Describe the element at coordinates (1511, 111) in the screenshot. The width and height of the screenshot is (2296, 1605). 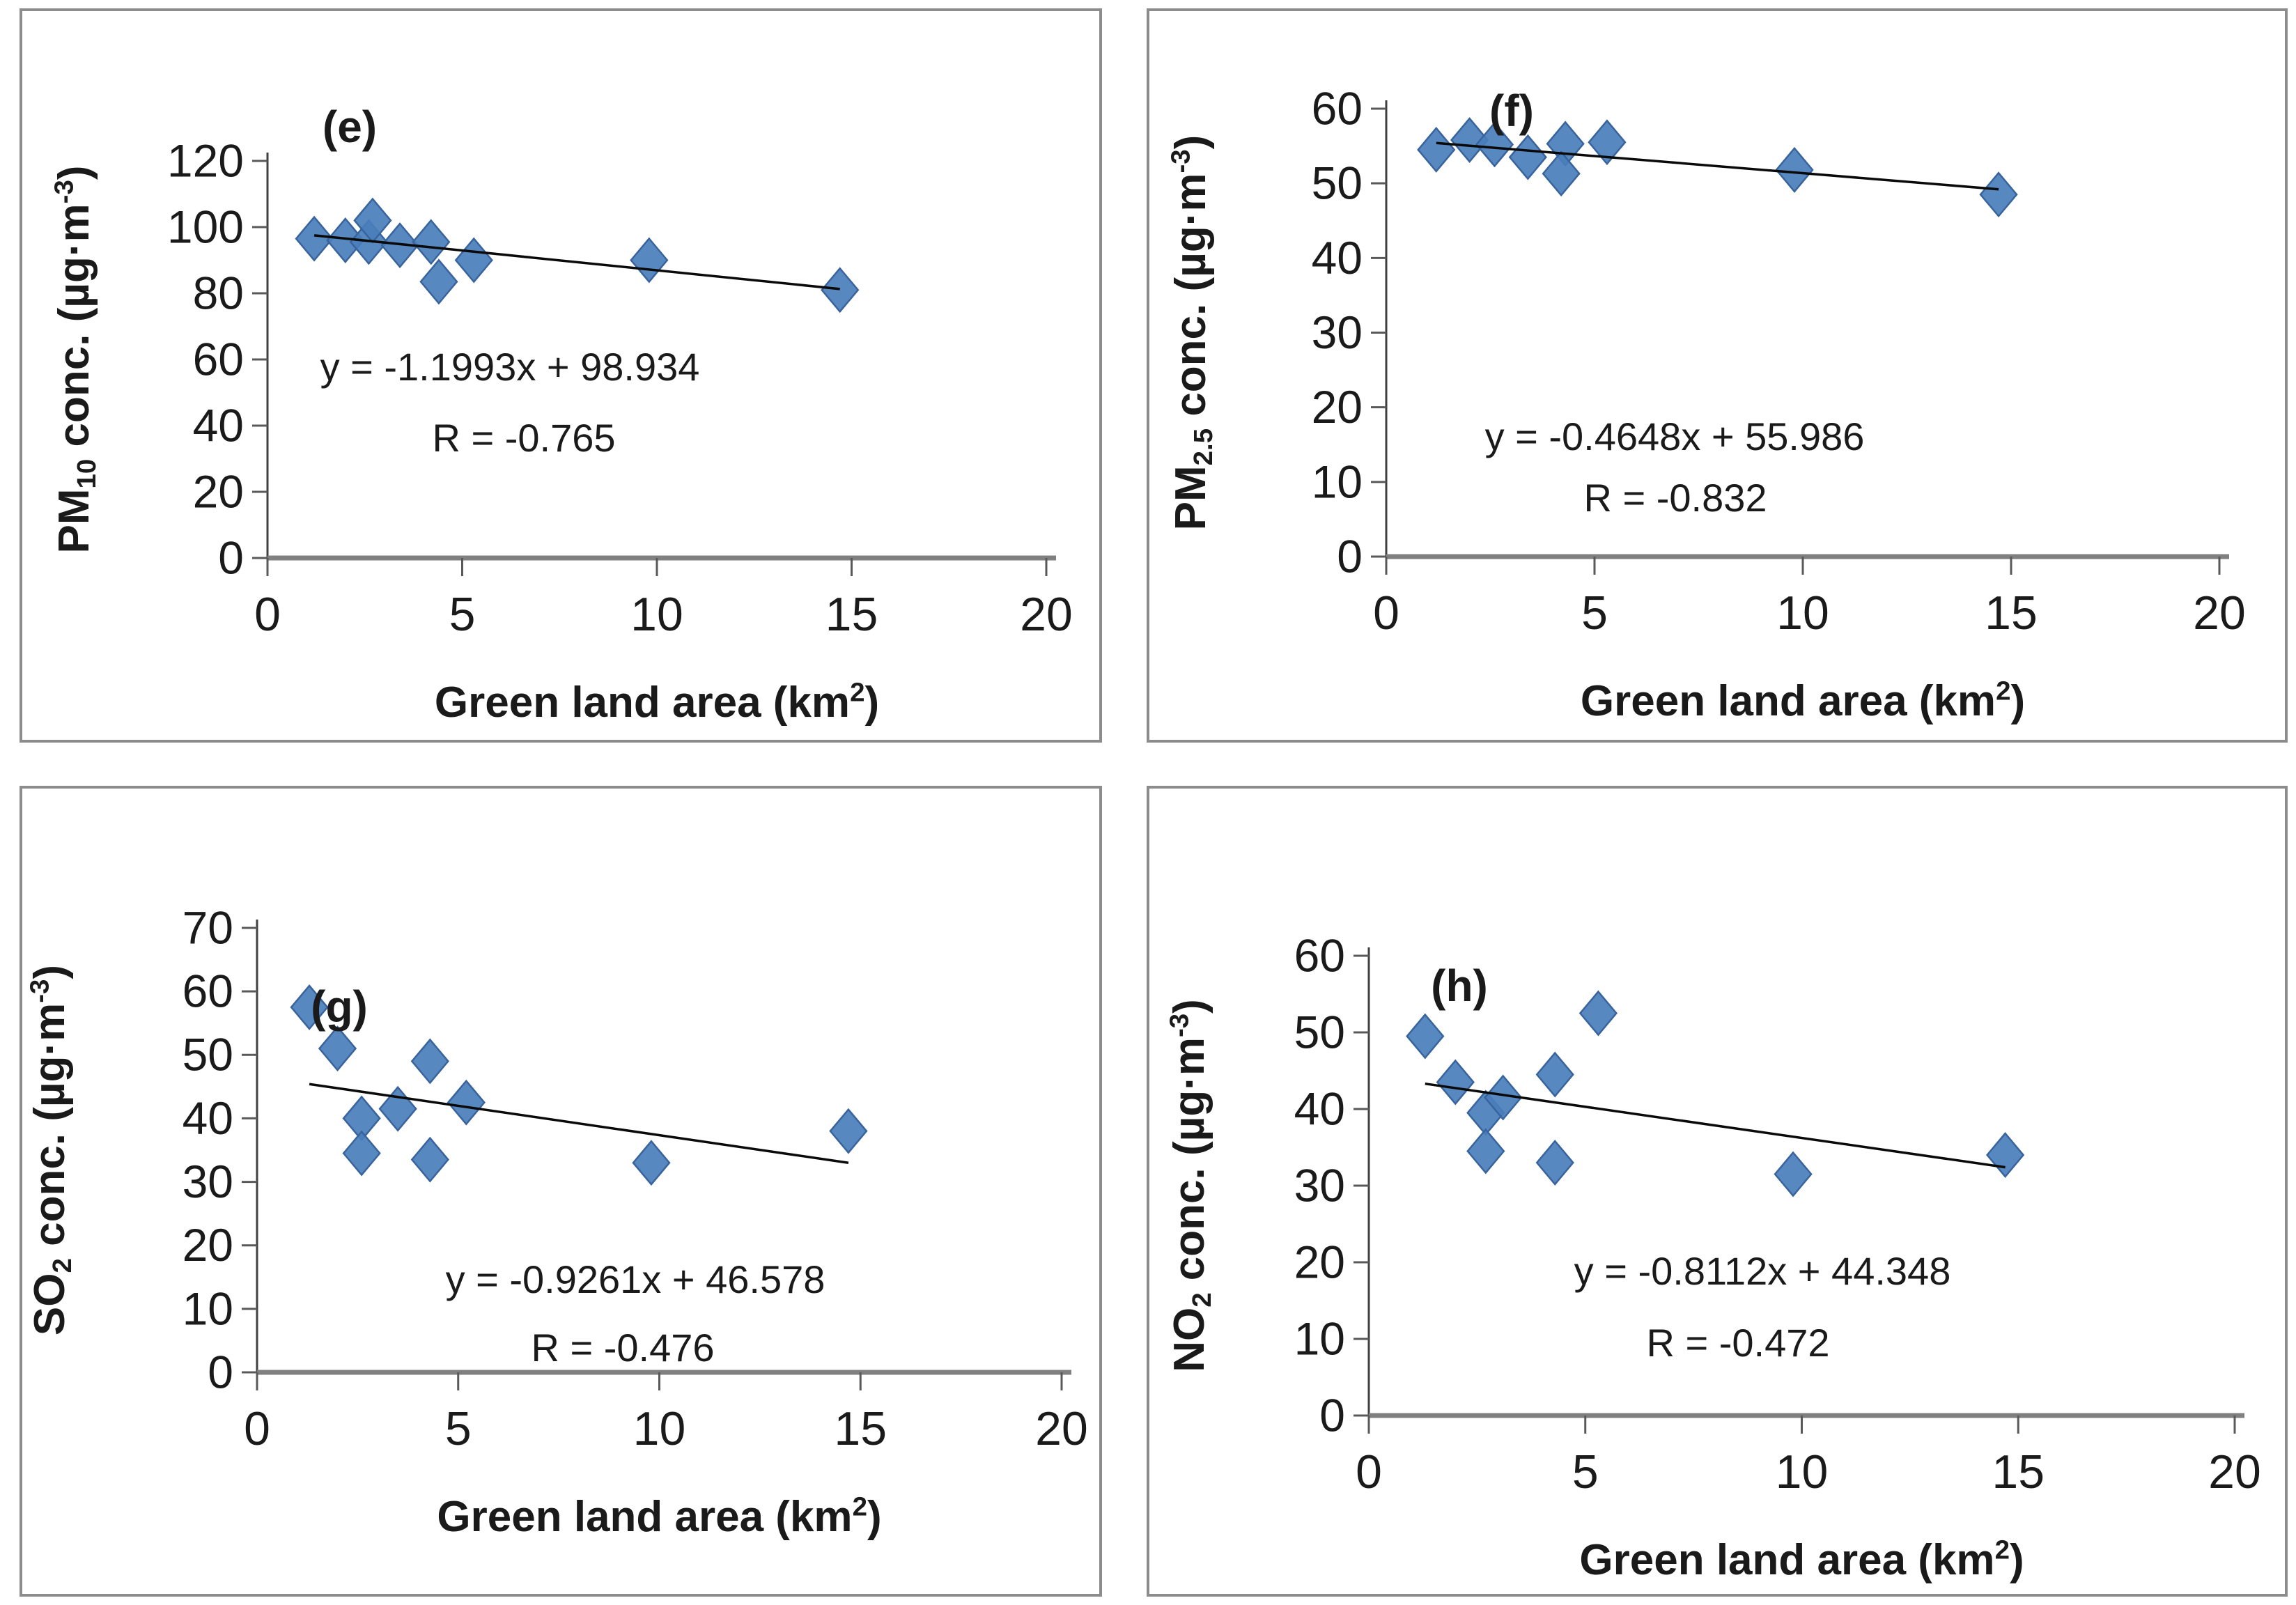
I see `panel-letter: (f)` at that location.